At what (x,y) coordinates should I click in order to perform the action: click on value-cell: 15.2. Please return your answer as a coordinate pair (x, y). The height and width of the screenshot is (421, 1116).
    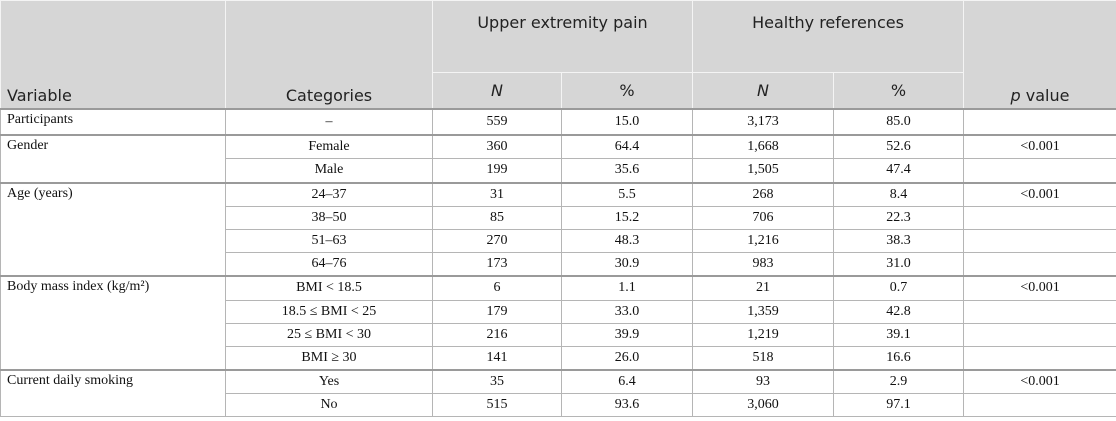
    Looking at the image, I should click on (627, 217).